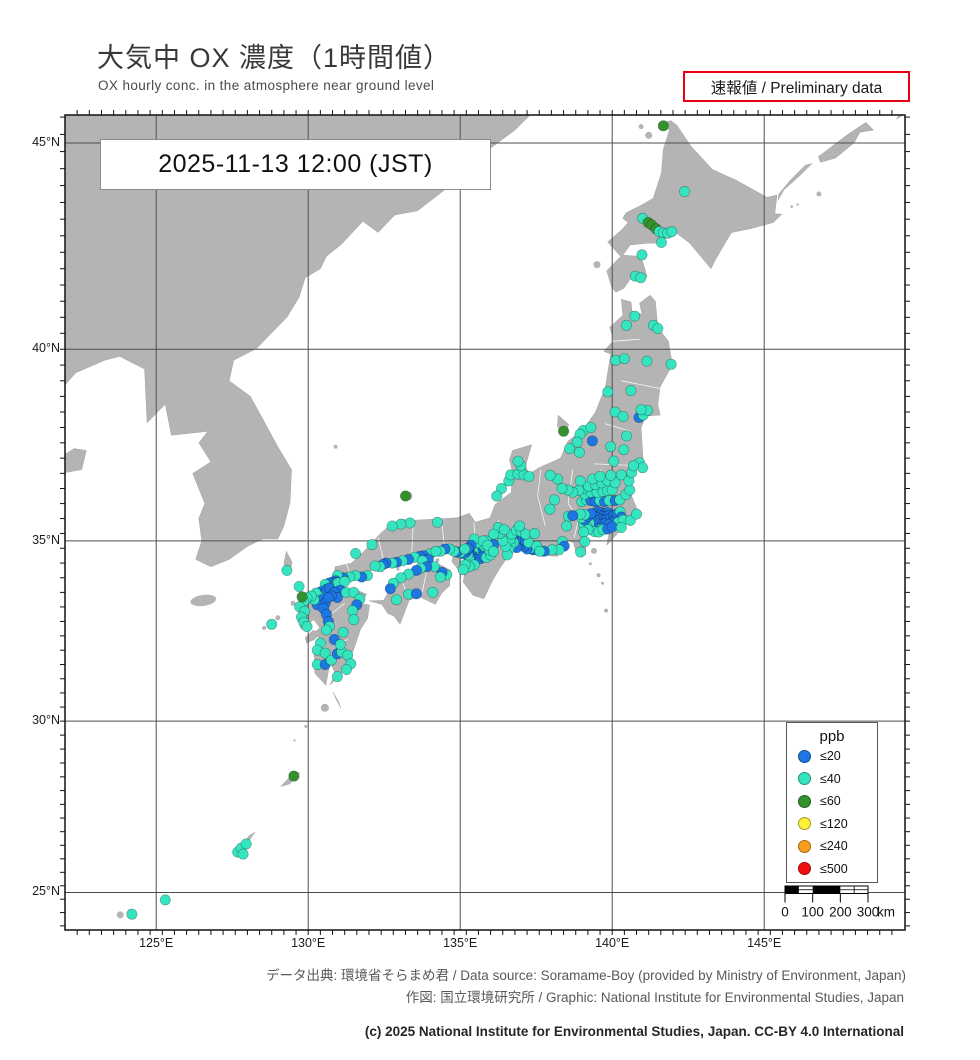 The height and width of the screenshot is (1060, 980). I want to click on legend-row-≤20: ≤20, so click(832, 756).